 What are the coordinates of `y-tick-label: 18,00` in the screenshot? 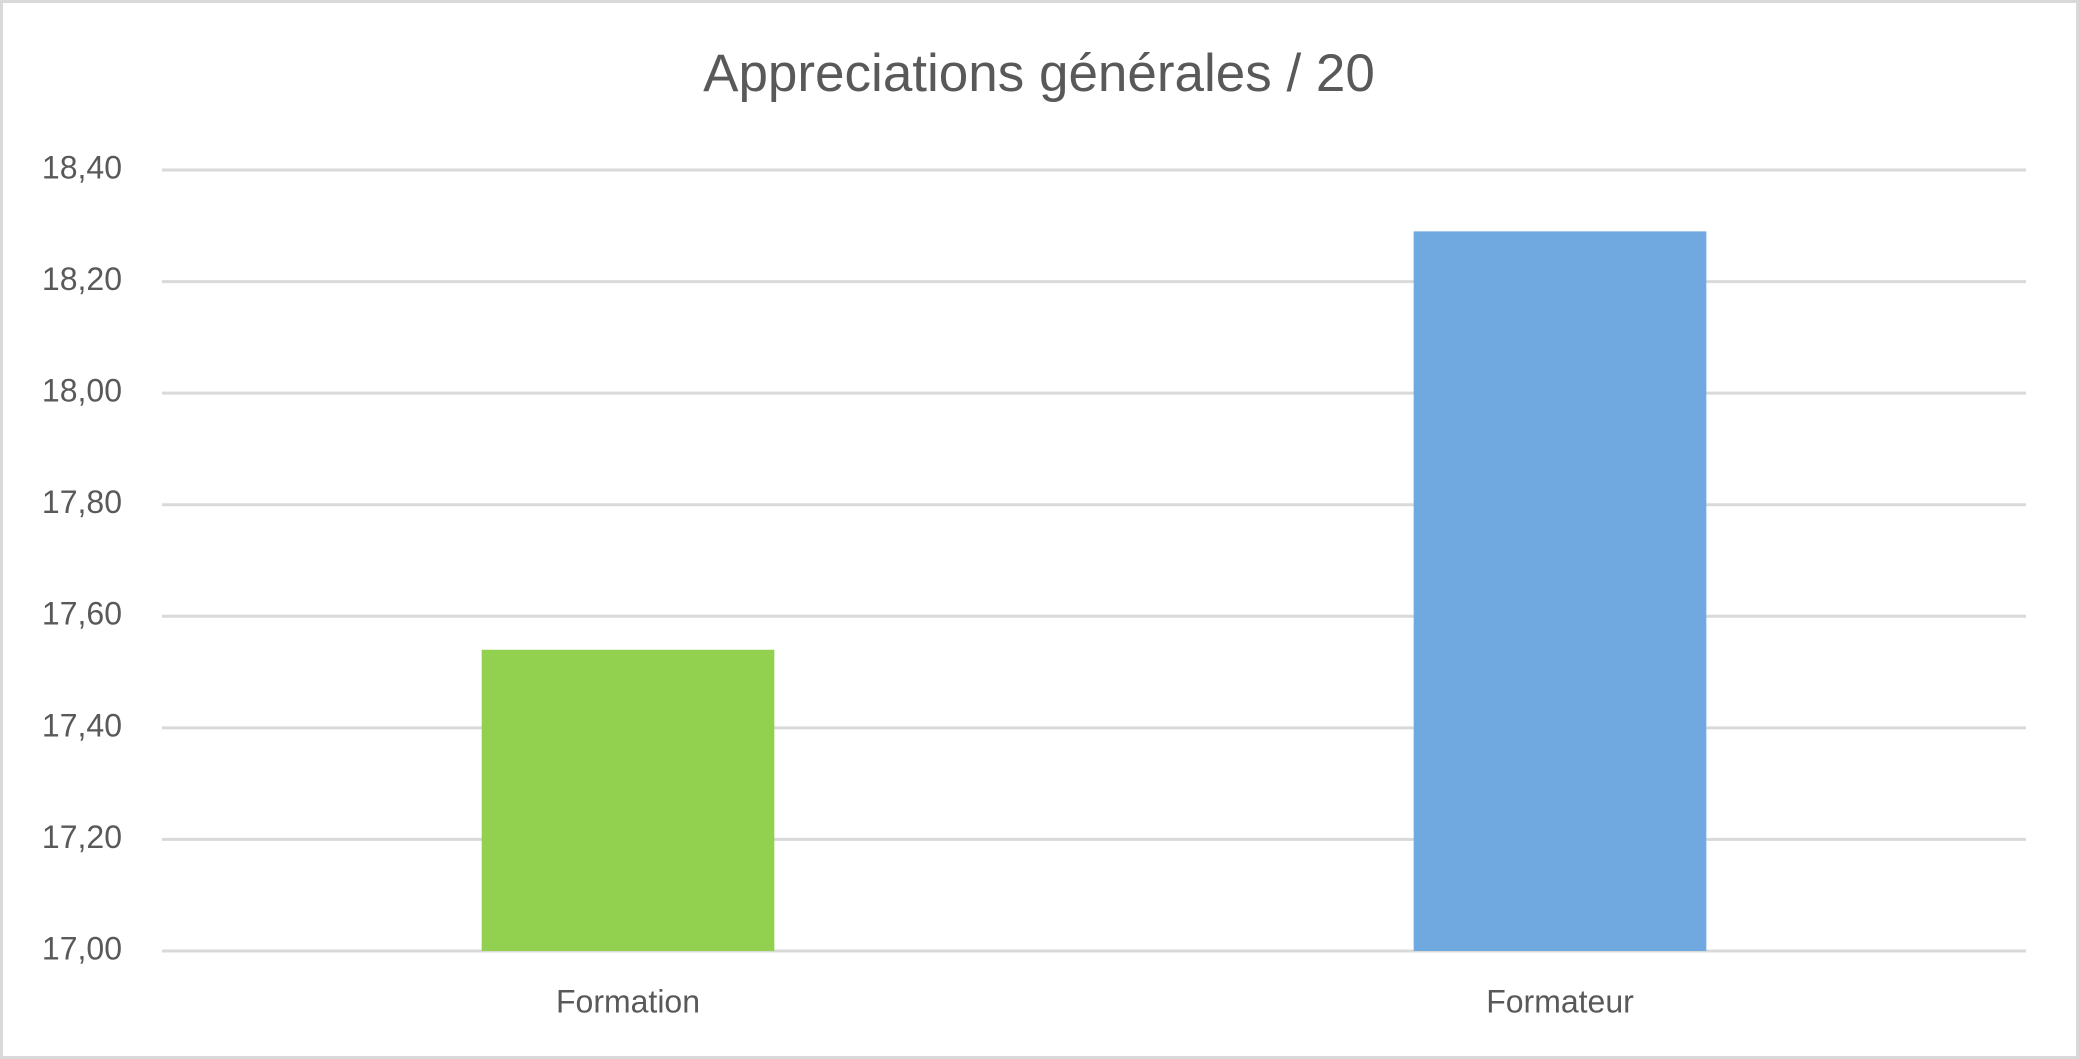 It's located at (82, 391).